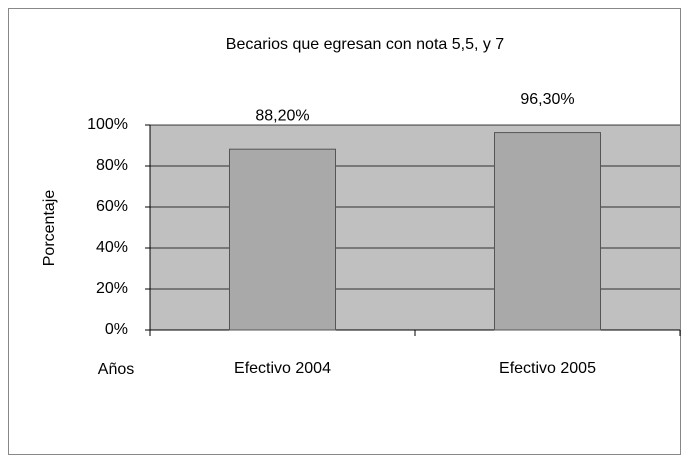 This screenshot has width=685, height=459. Describe the element at coordinates (116, 369) in the screenshot. I see `x-axis-label: Años` at that location.